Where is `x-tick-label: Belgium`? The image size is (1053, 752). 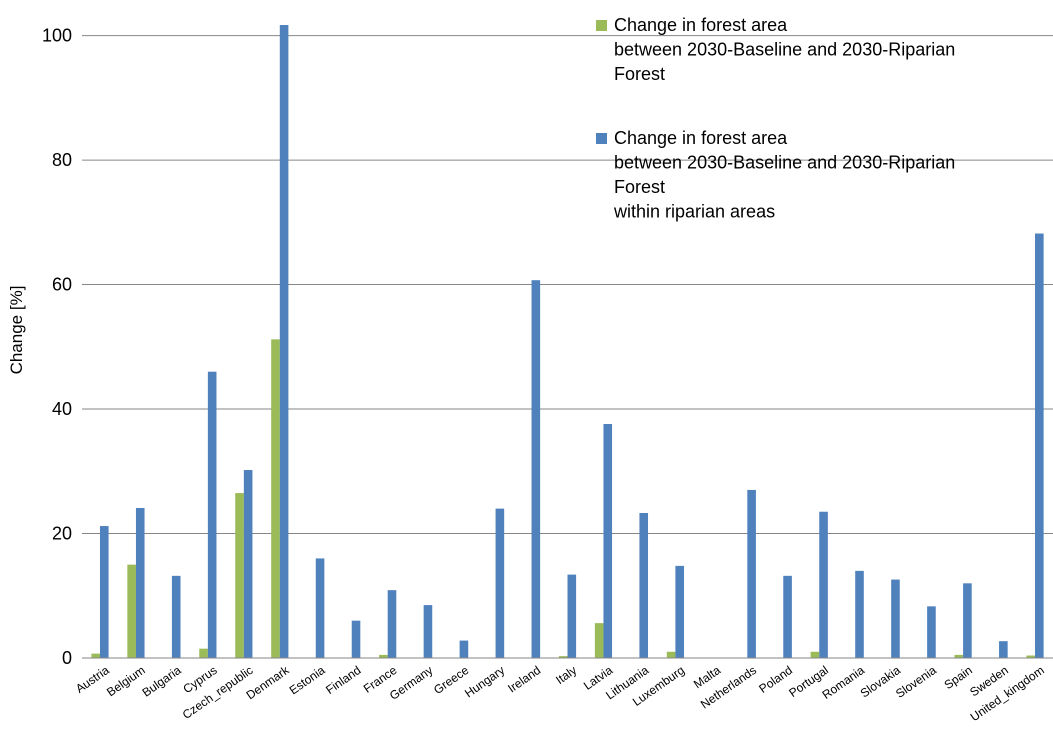 x-tick-label: Belgium is located at coordinates (126, 681).